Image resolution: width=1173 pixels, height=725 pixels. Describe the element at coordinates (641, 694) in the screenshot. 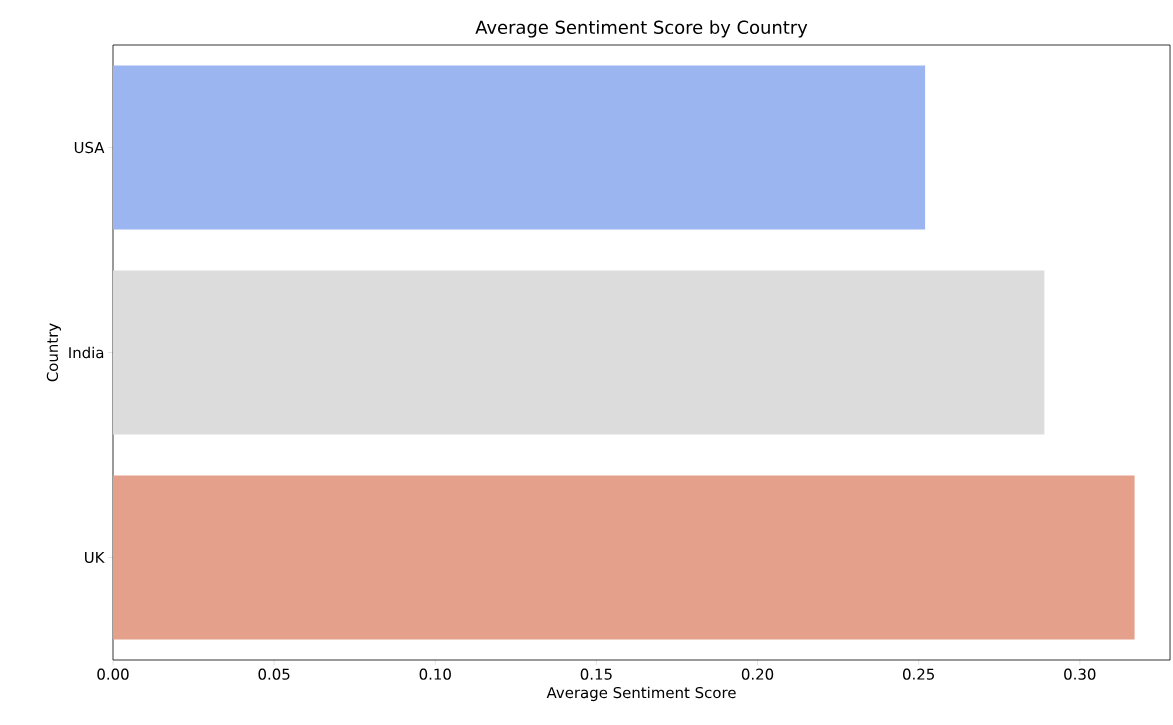

I see `x-axis-title: Average Sentiment Score` at that location.